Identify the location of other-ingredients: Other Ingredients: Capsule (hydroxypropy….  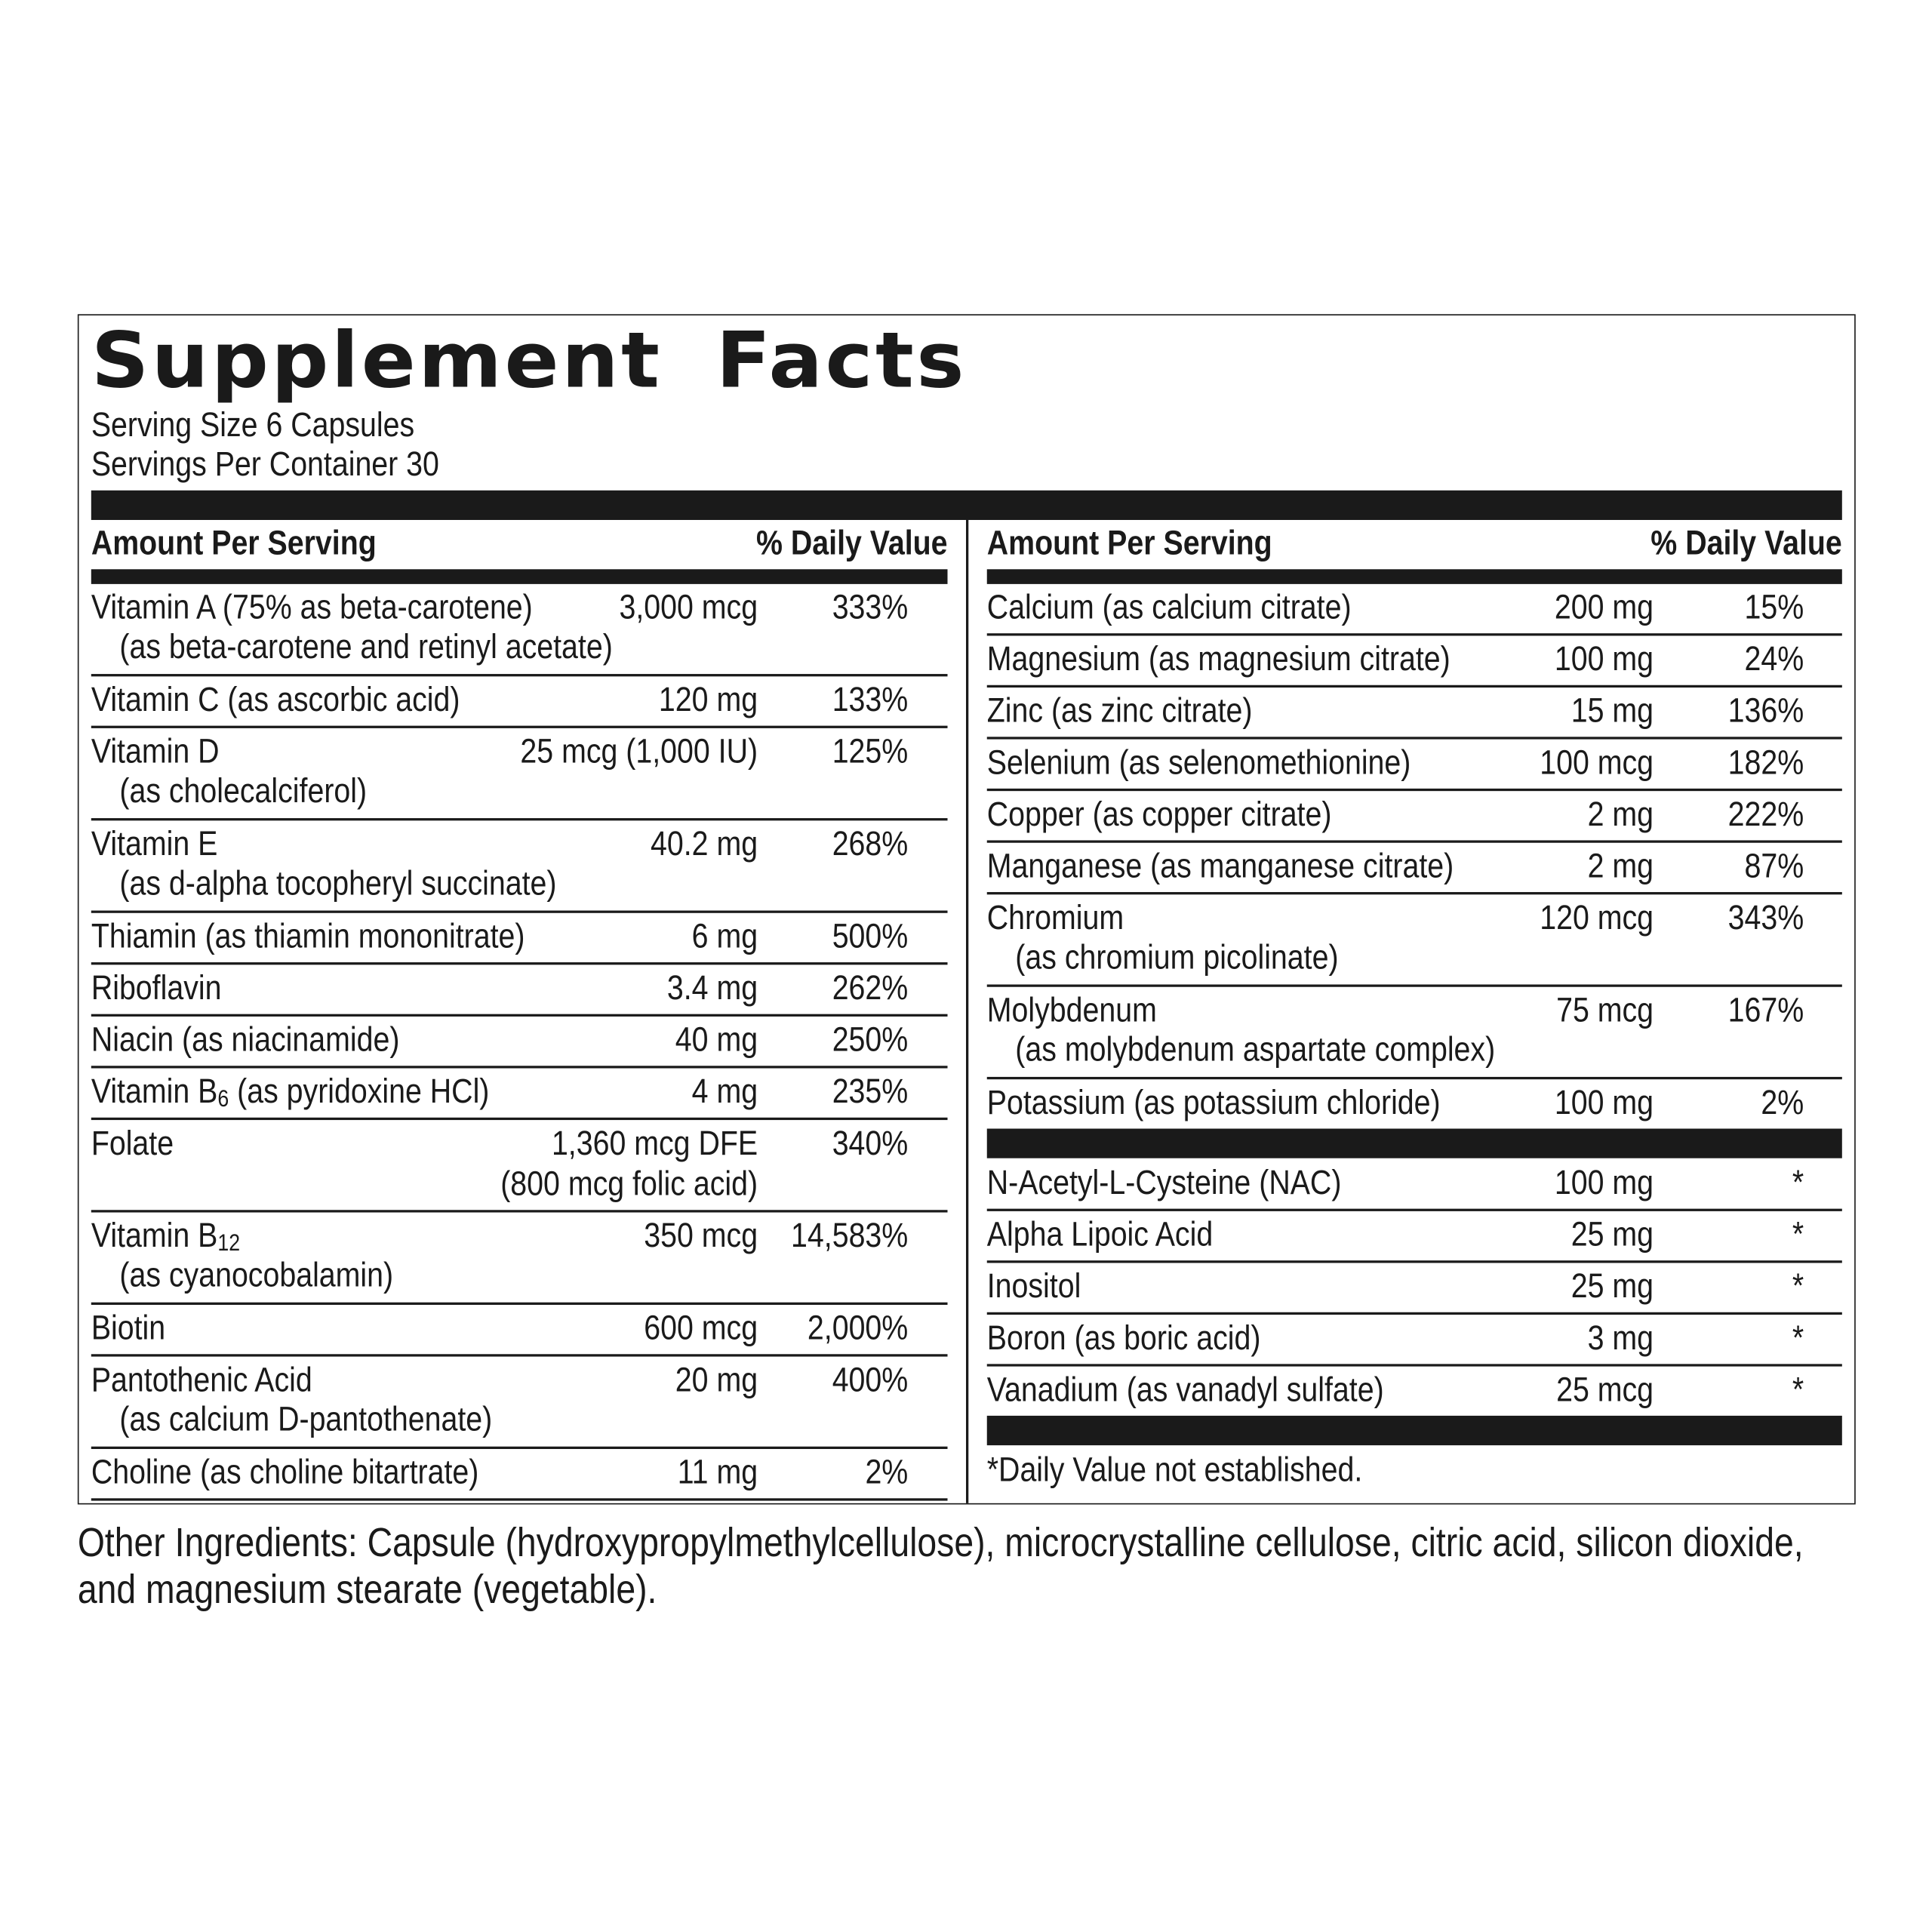
(940, 1565).